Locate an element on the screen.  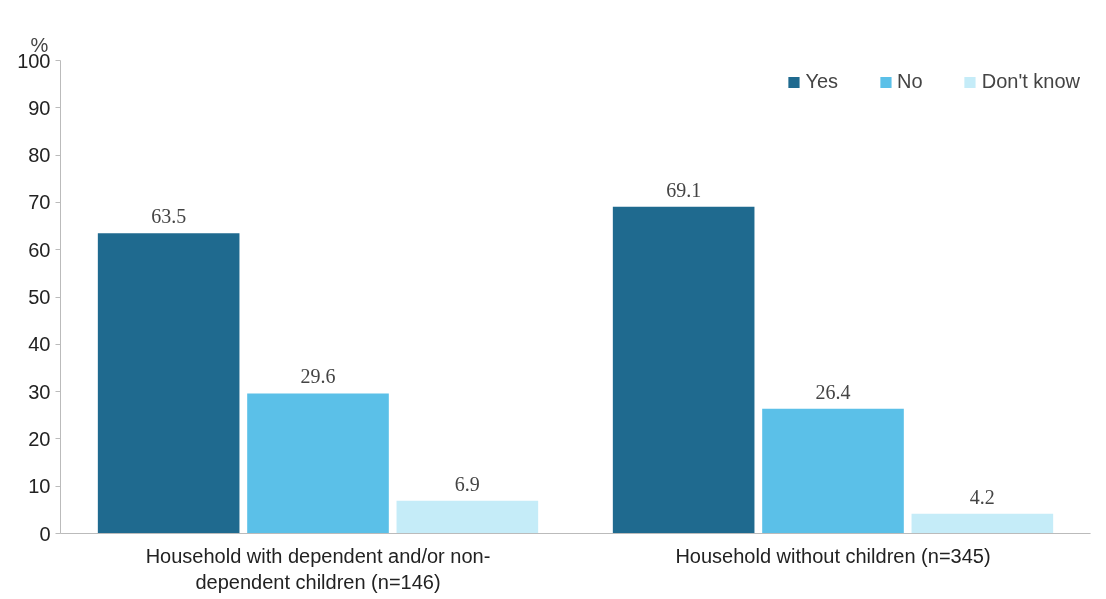
y-tick-label: 80 is located at coordinates (39, 155).